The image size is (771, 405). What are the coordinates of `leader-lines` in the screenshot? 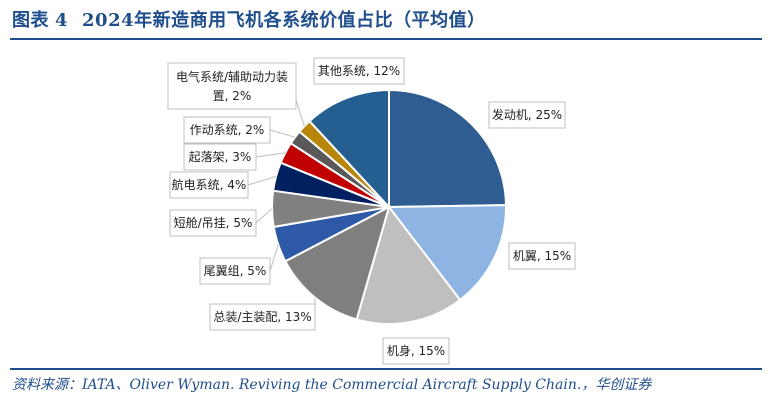 It's located at (281, 208).